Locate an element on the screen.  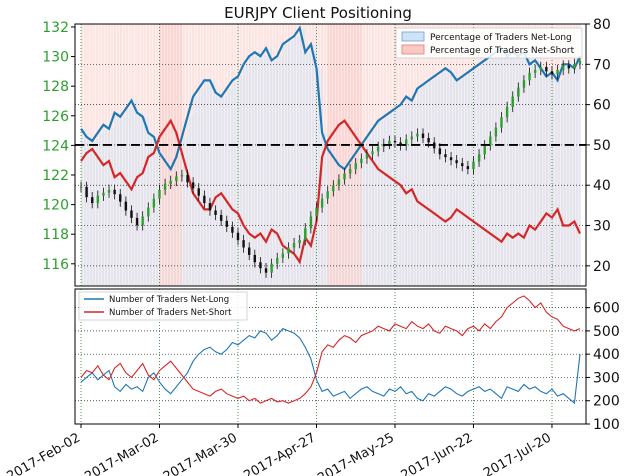
left-axis-tick-label: 116 is located at coordinates (55, 265).